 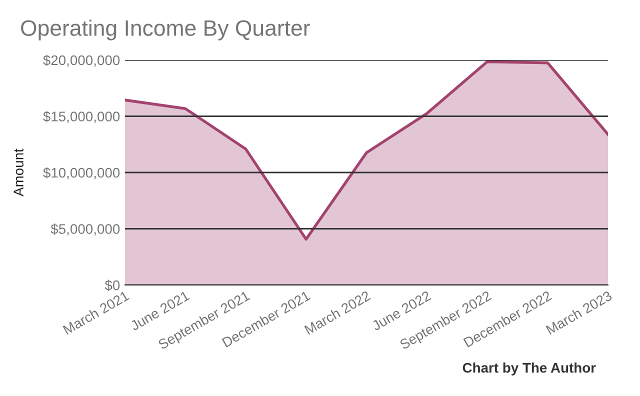 I want to click on y-axis-title: Amount, so click(x=19, y=172).